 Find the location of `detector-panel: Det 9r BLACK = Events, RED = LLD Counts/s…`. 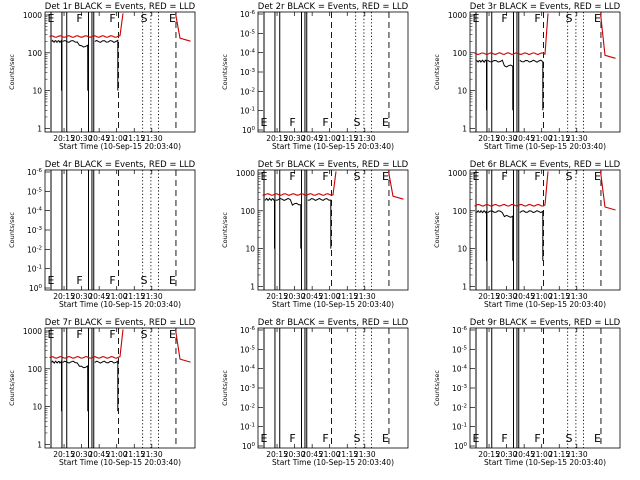

detector-panel: Det 9r BLACK = Events, RED = LLD Counts/s… is located at coordinates (527, 392).